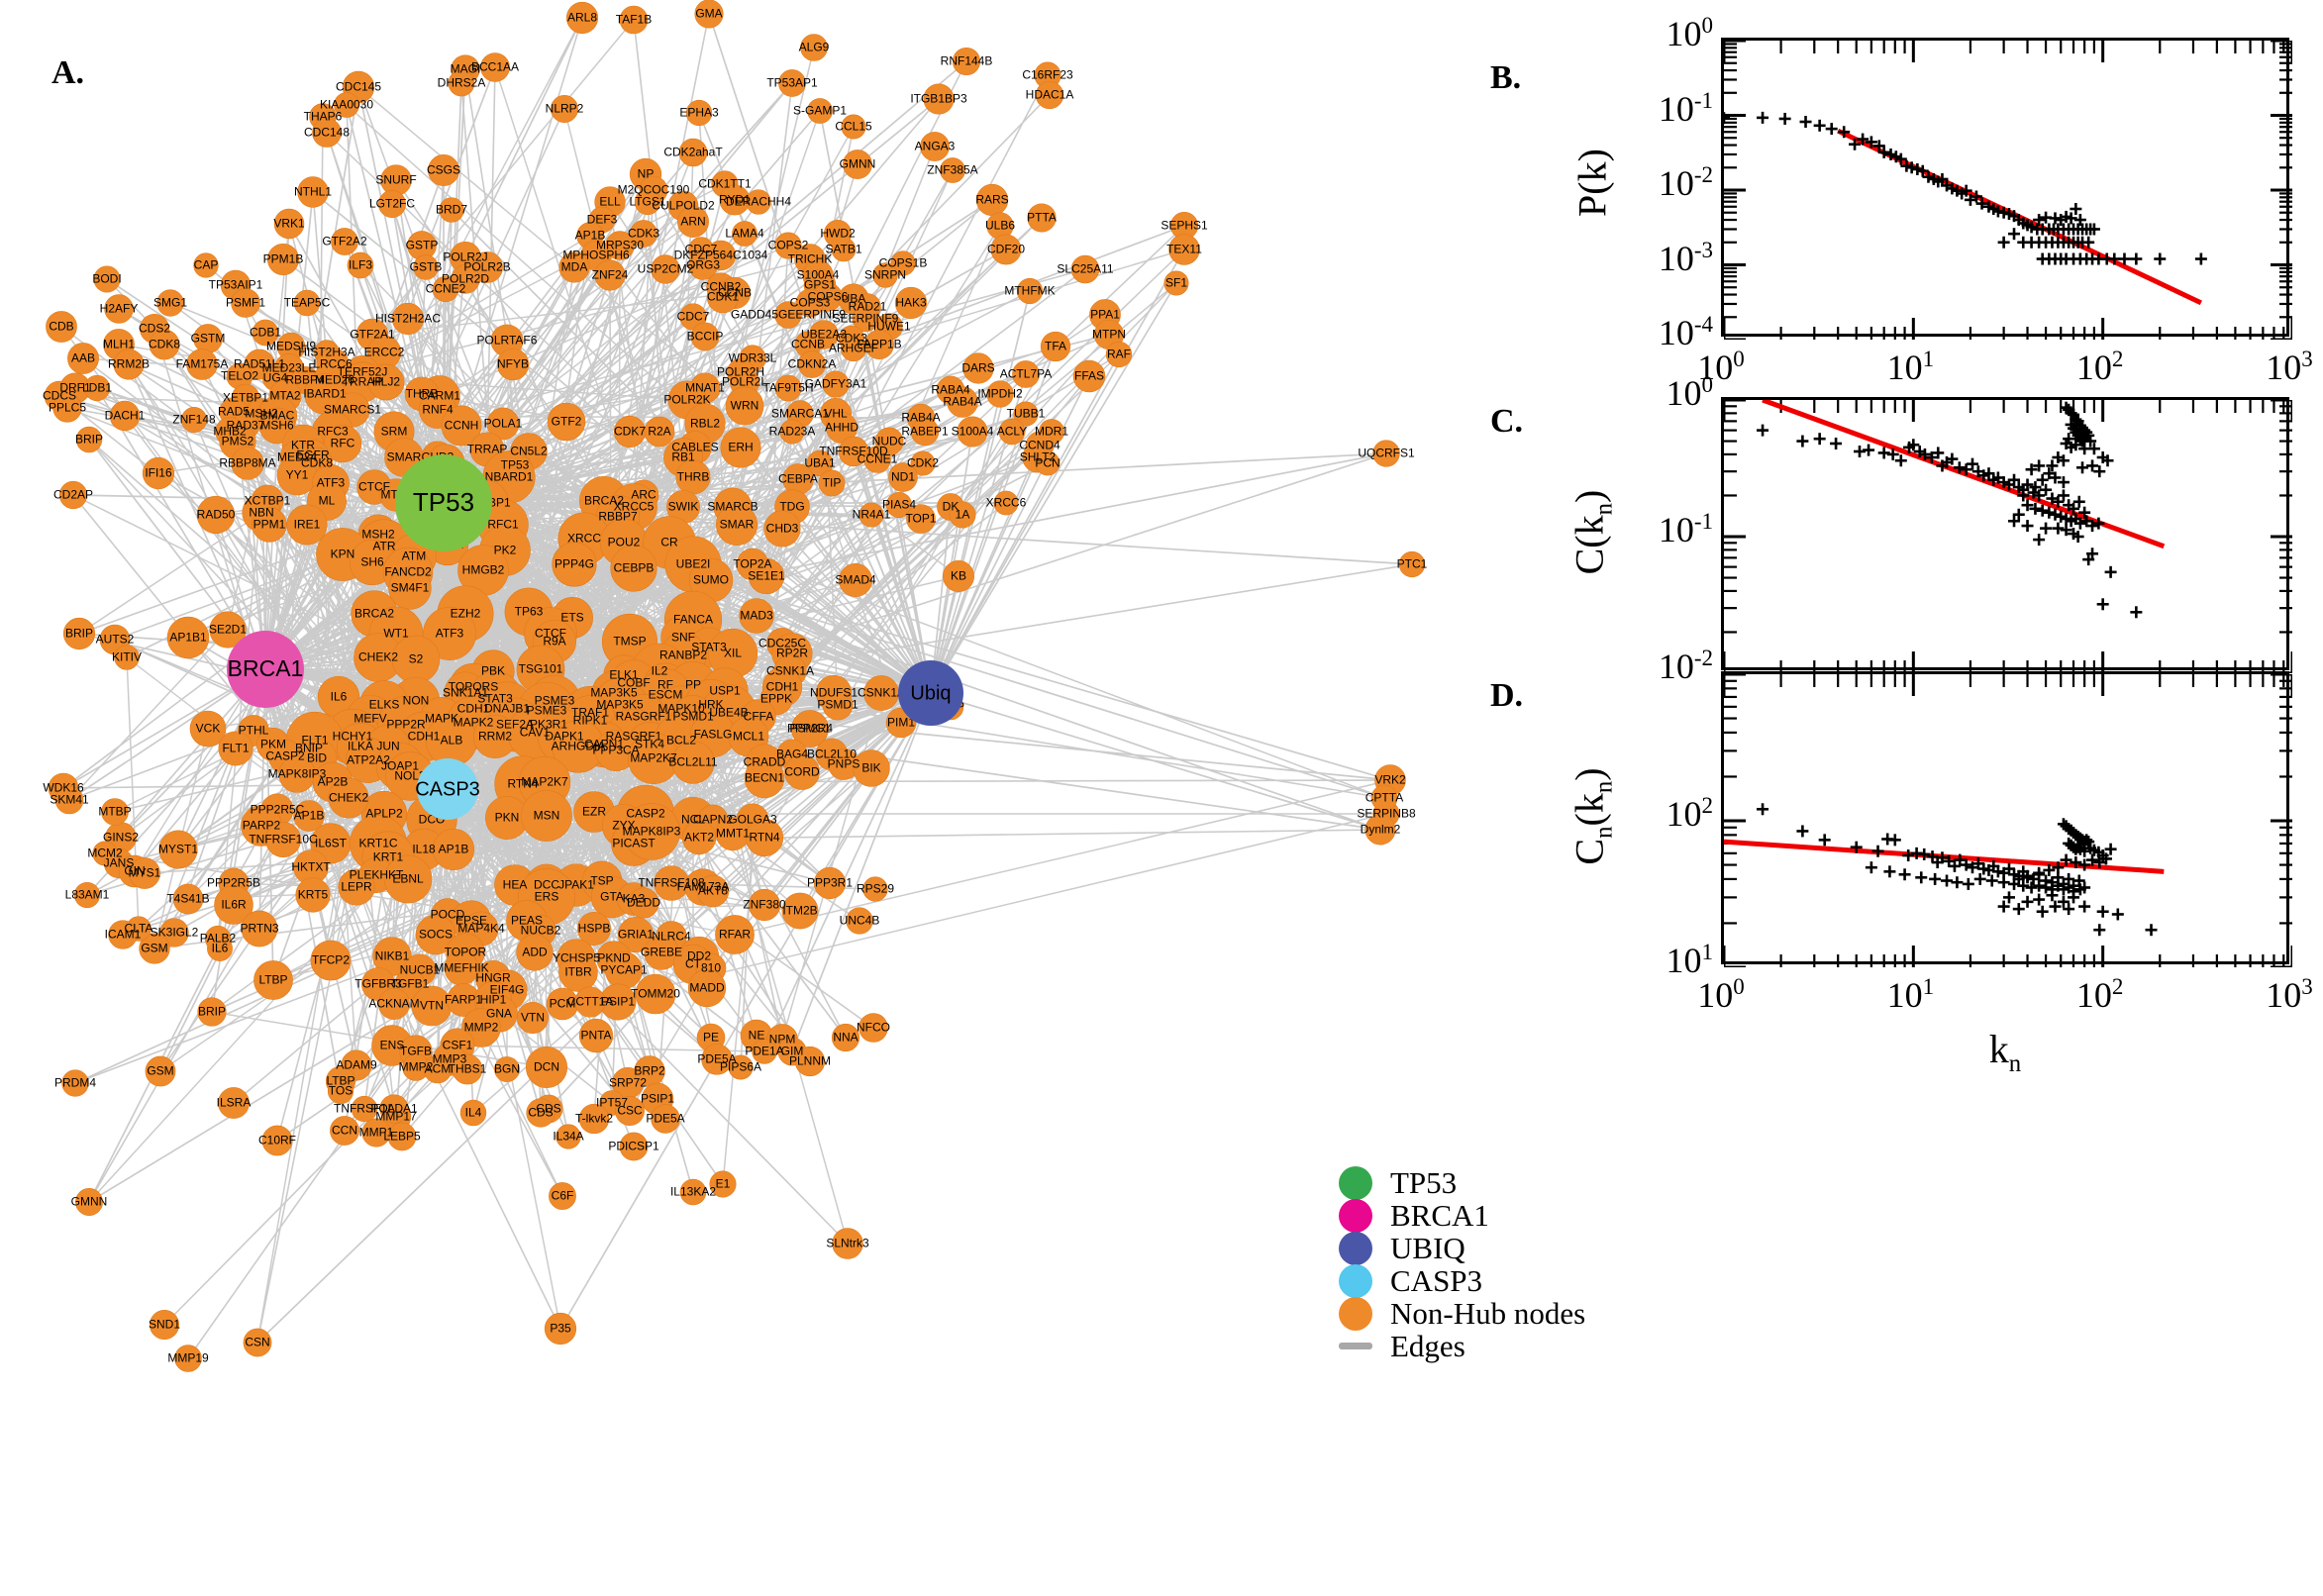 The height and width of the screenshot is (1596, 2323). What do you see at coordinates (443, 503) in the screenshot?
I see `hub-node-tp53` at bounding box center [443, 503].